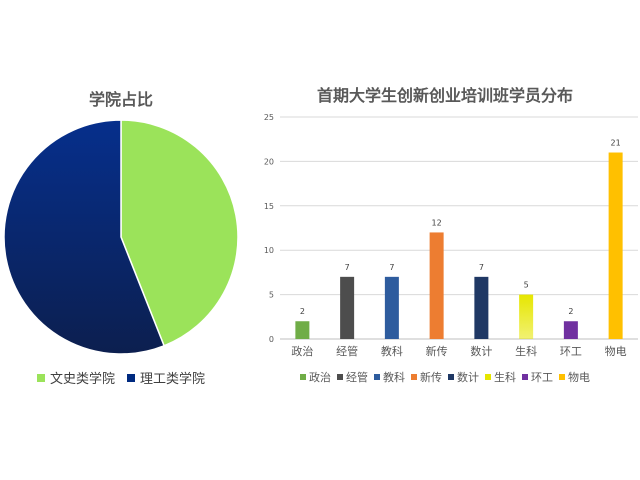  I want to click on x-tick-label: 经管, so click(347, 351).